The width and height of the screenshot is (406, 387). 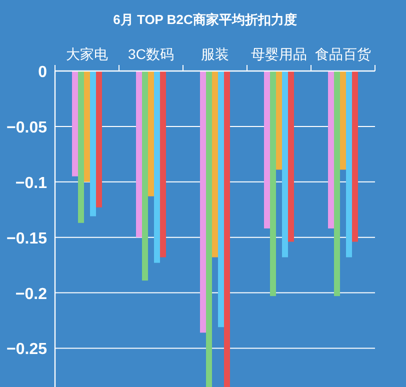 What do you see at coordinates (205, 19) in the screenshot?
I see `chart-title: 6月 TOP B2C商家平均折扣力度` at bounding box center [205, 19].